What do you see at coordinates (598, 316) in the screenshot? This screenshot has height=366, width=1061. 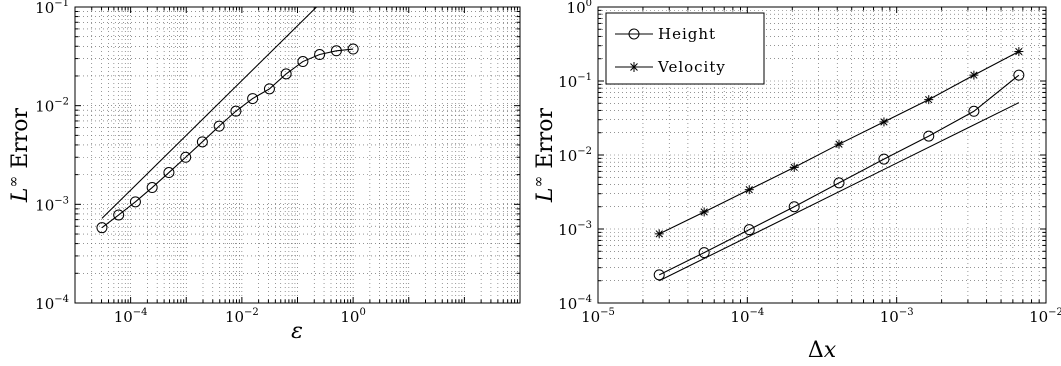 I see `x-tick-label: 10⁻⁵` at bounding box center [598, 316].